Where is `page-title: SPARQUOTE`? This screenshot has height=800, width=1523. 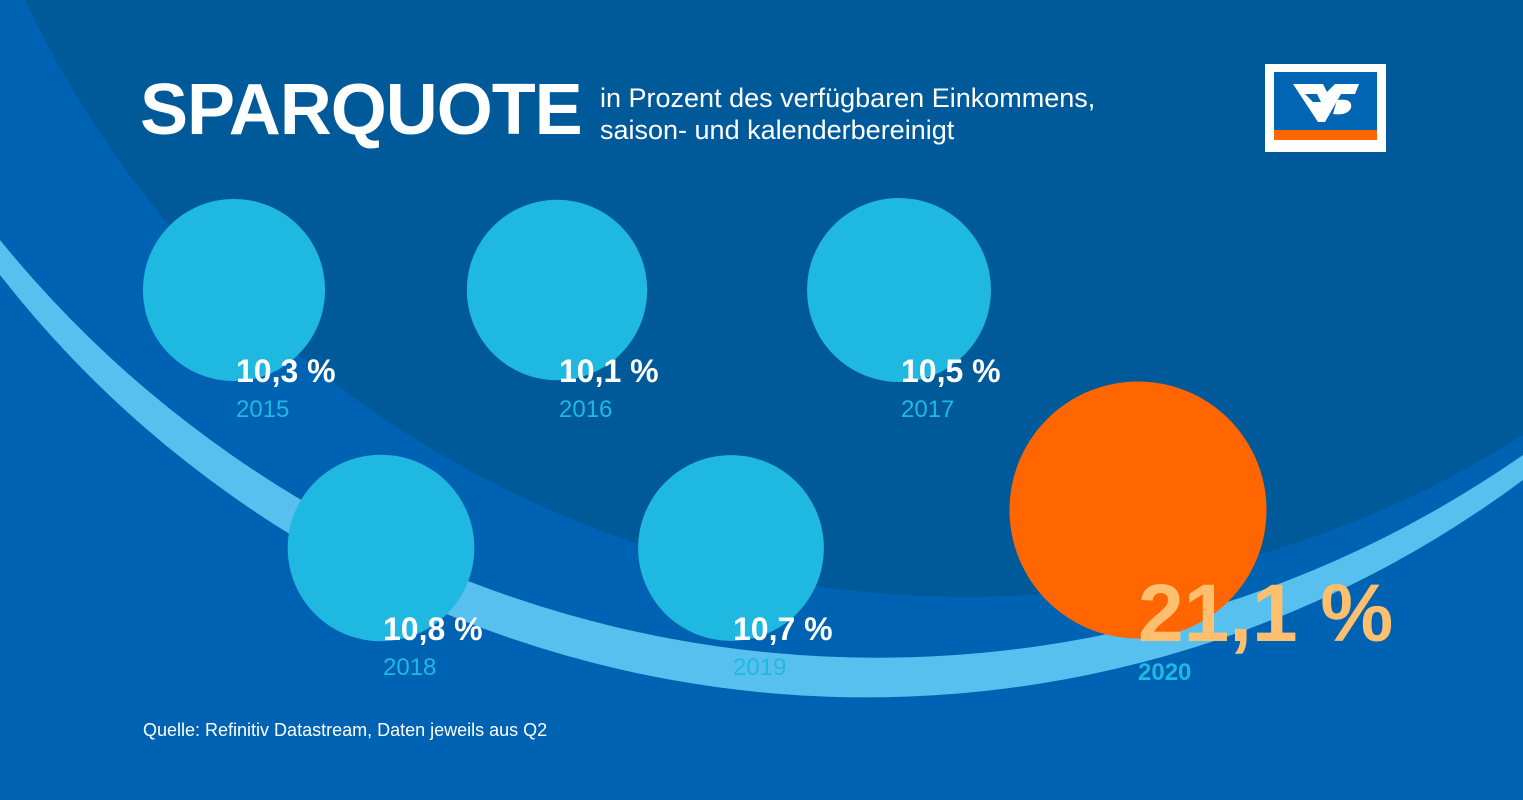 page-title: SPARQUOTE is located at coordinates (361, 110).